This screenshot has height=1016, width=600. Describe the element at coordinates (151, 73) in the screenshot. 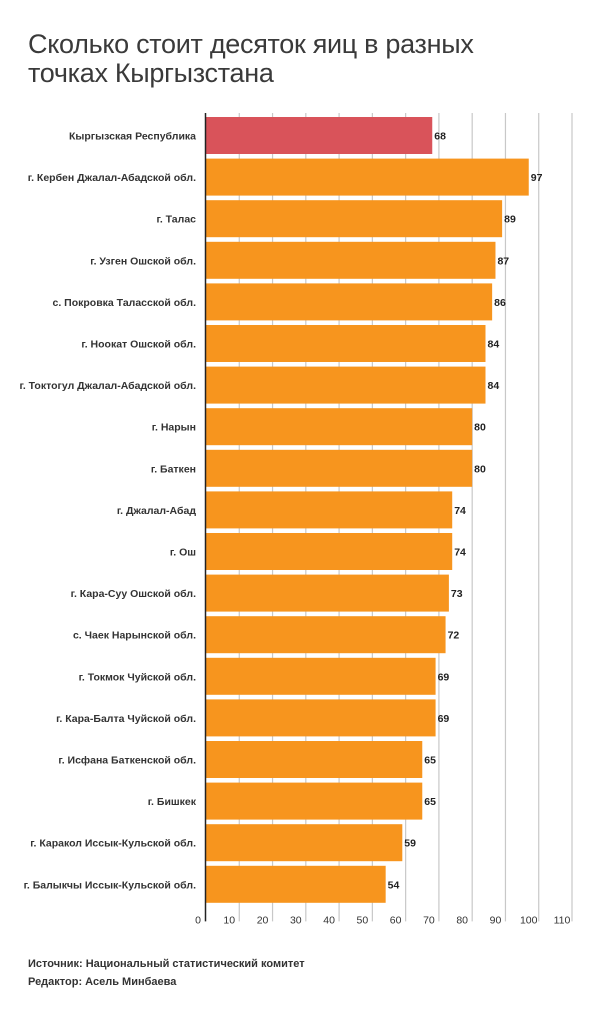

I see `chart-title-line-2: точках Кыргызстана` at that location.